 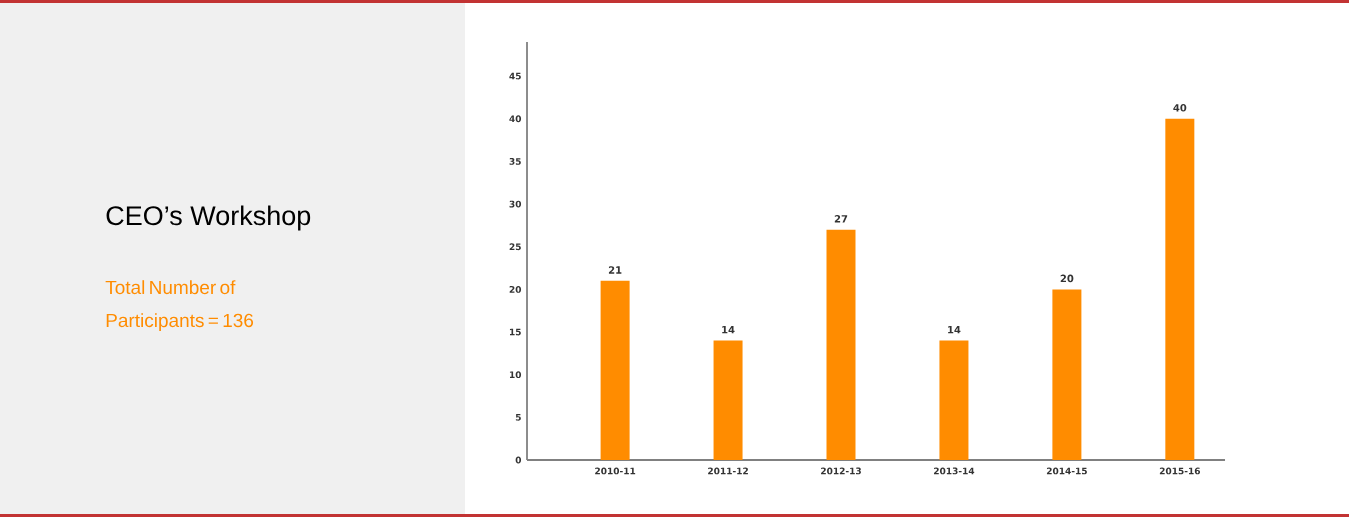 I want to click on x-tick-label: 2013-14, so click(x=954, y=471).